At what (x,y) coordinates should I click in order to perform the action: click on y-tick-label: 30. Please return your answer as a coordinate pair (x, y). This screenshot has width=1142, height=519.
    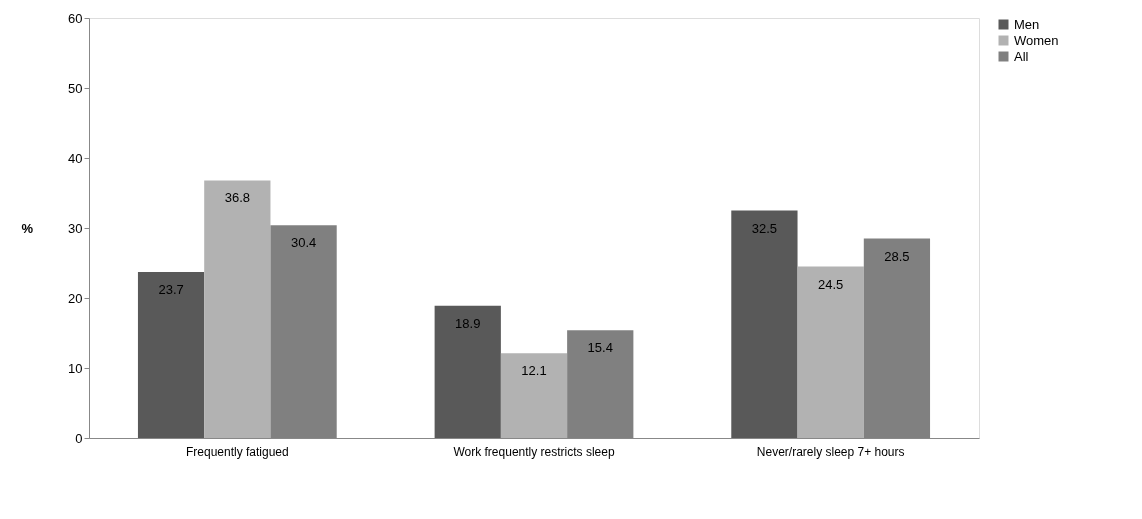
    Looking at the image, I should click on (75, 228).